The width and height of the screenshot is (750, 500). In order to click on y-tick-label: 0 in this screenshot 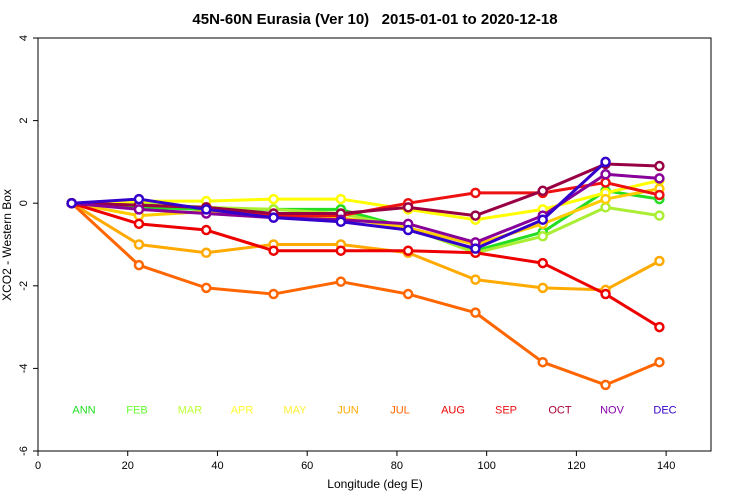, I will do `click(24, 203)`.